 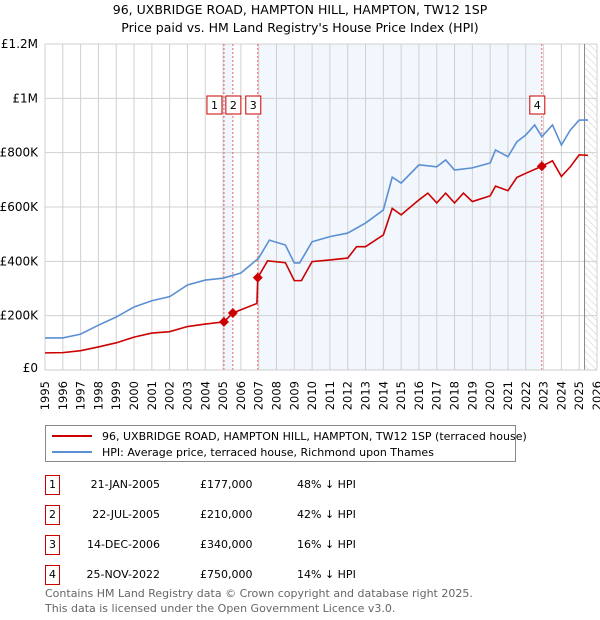 What do you see at coordinates (226, 484) in the screenshot?
I see `transaction-price: £177,000` at bounding box center [226, 484].